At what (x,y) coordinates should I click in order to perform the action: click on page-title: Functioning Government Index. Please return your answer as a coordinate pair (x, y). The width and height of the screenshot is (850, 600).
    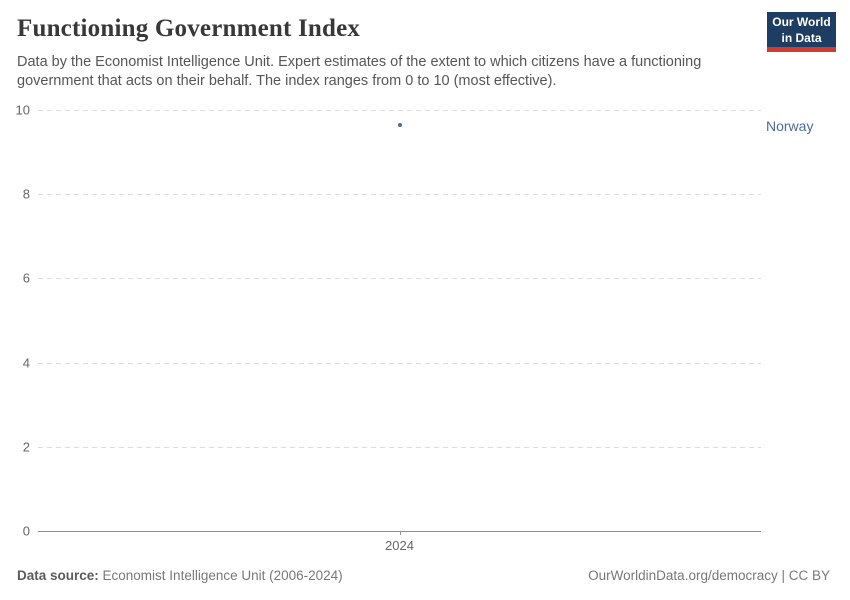
    Looking at the image, I should click on (189, 28).